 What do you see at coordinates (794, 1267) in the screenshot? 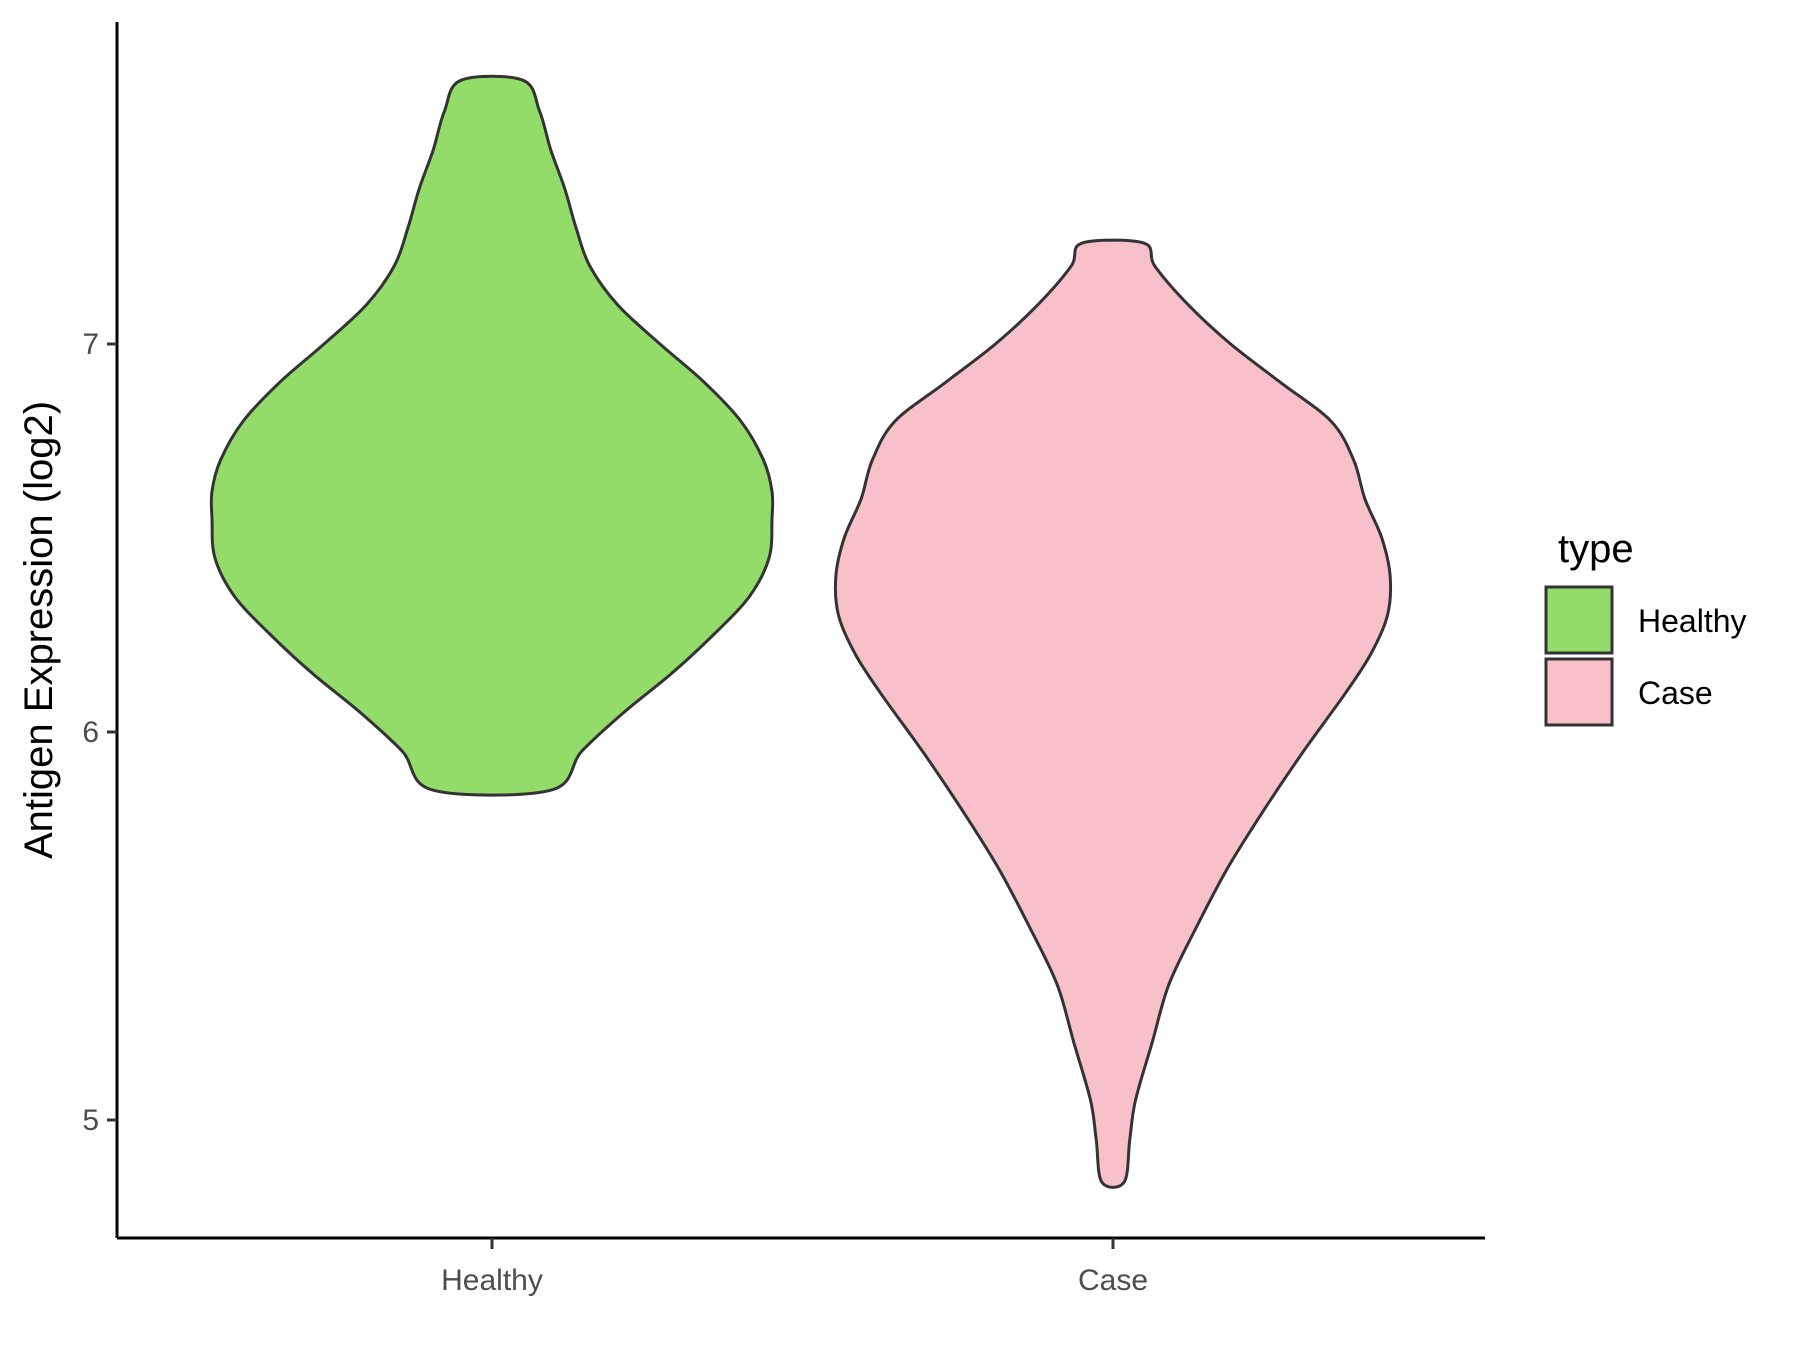
I see `x-ticks: Healthy Case` at bounding box center [794, 1267].